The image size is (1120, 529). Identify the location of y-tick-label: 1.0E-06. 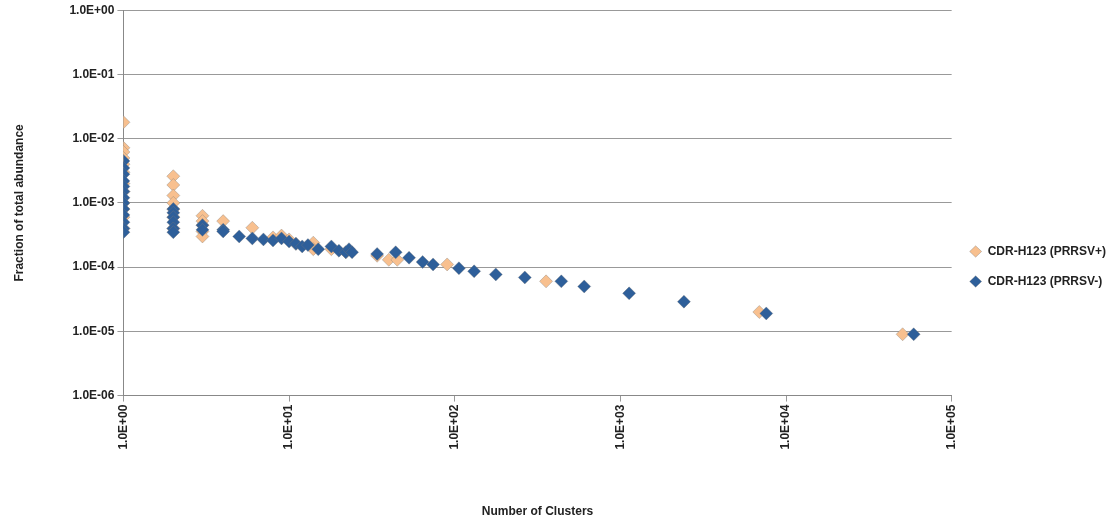
(93, 394).